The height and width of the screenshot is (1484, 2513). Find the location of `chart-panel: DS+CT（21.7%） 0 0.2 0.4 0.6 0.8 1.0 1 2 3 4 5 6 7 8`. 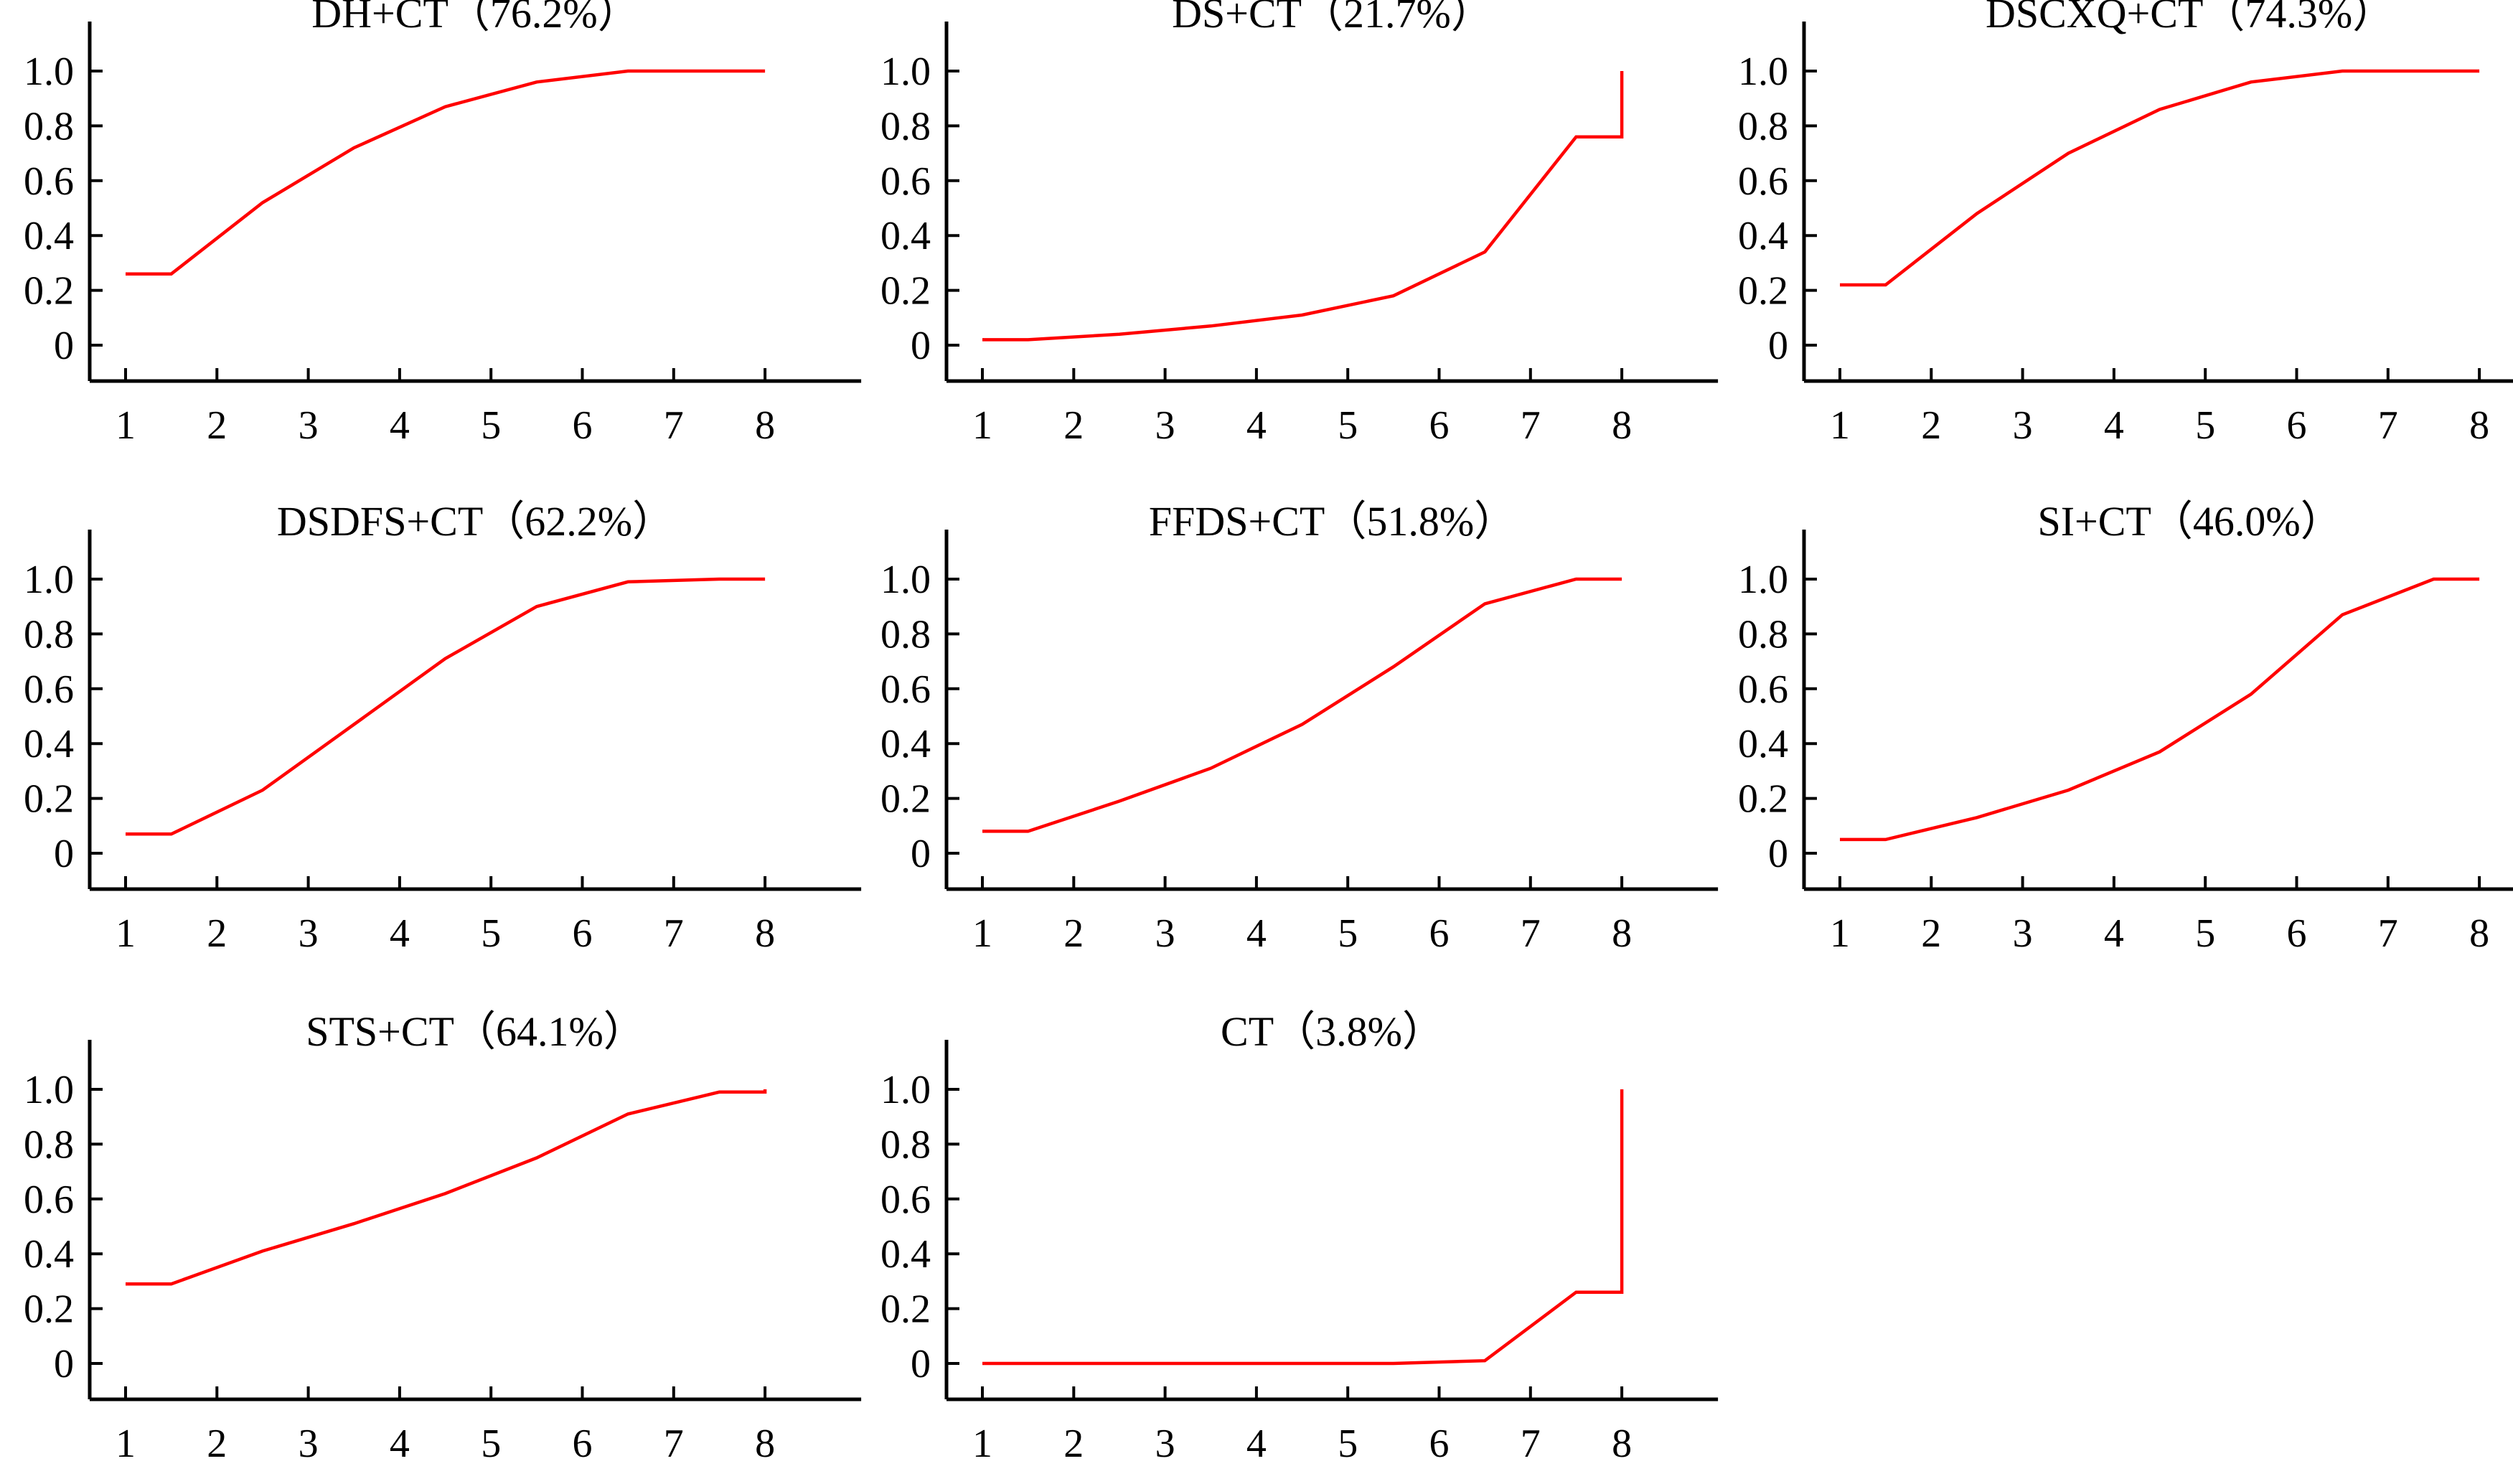

chart-panel: DS+CT（21.7%） 0 0.2 0.4 0.6 0.8 1.0 1 2 3 4 5 6 7 8 is located at coordinates (1299, 224).